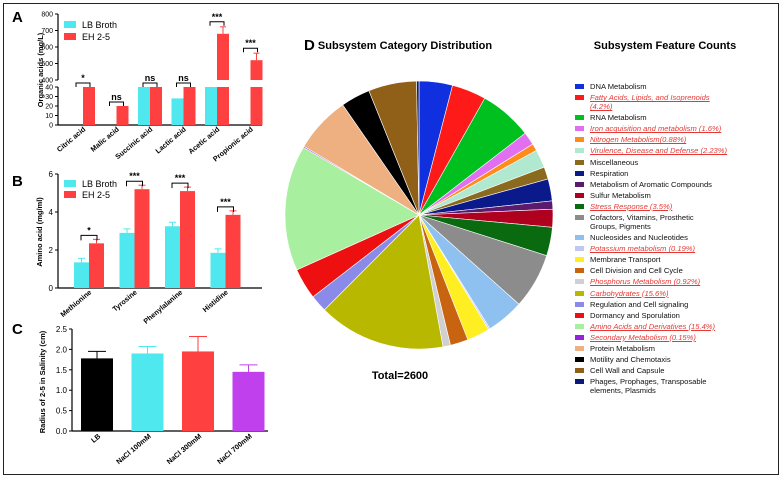  Describe the element at coordinates (630, 360) in the screenshot. I see `legend-label: Motility and Chemotaxis` at that location.